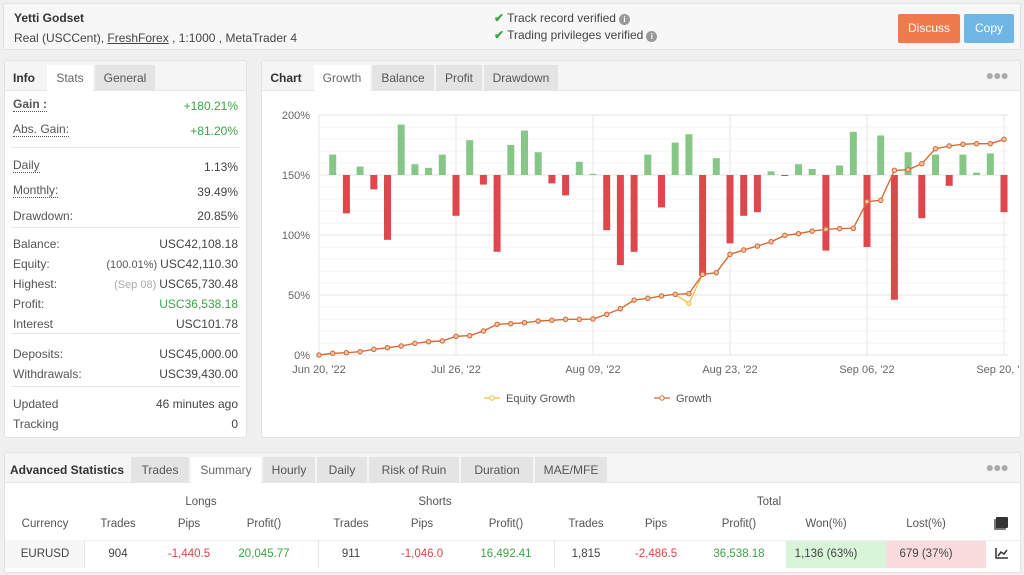  Describe the element at coordinates (1002, 522) in the screenshot. I see `copy-table-icon` at that location.